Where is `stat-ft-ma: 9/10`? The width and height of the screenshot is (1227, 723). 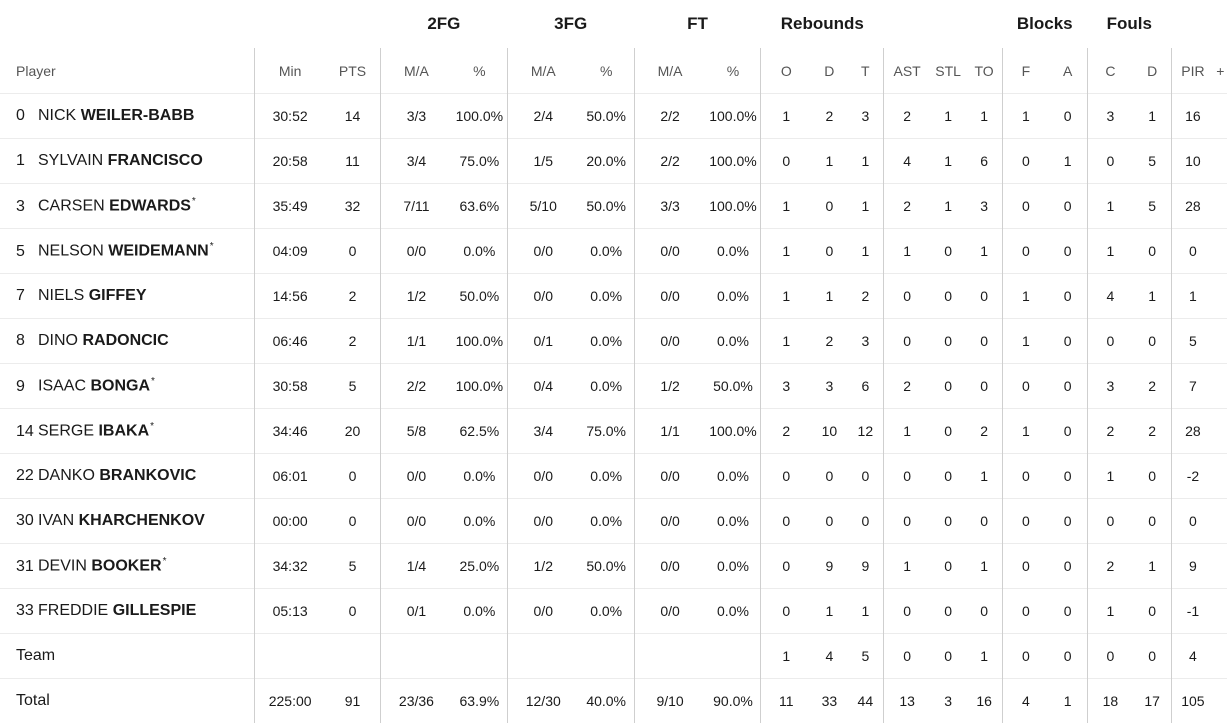
stat-ft-ma: 9/10 is located at coordinates (669, 701).